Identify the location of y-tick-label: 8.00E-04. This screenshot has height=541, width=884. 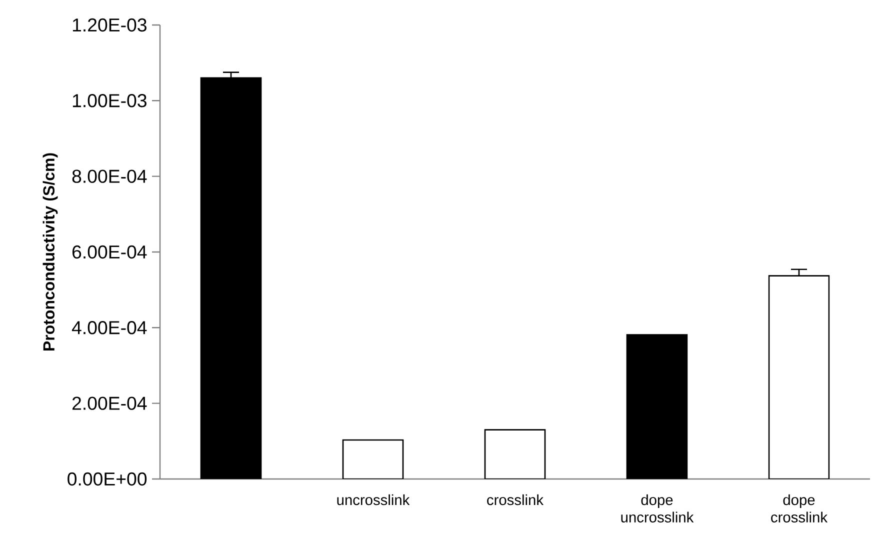
(109, 176).